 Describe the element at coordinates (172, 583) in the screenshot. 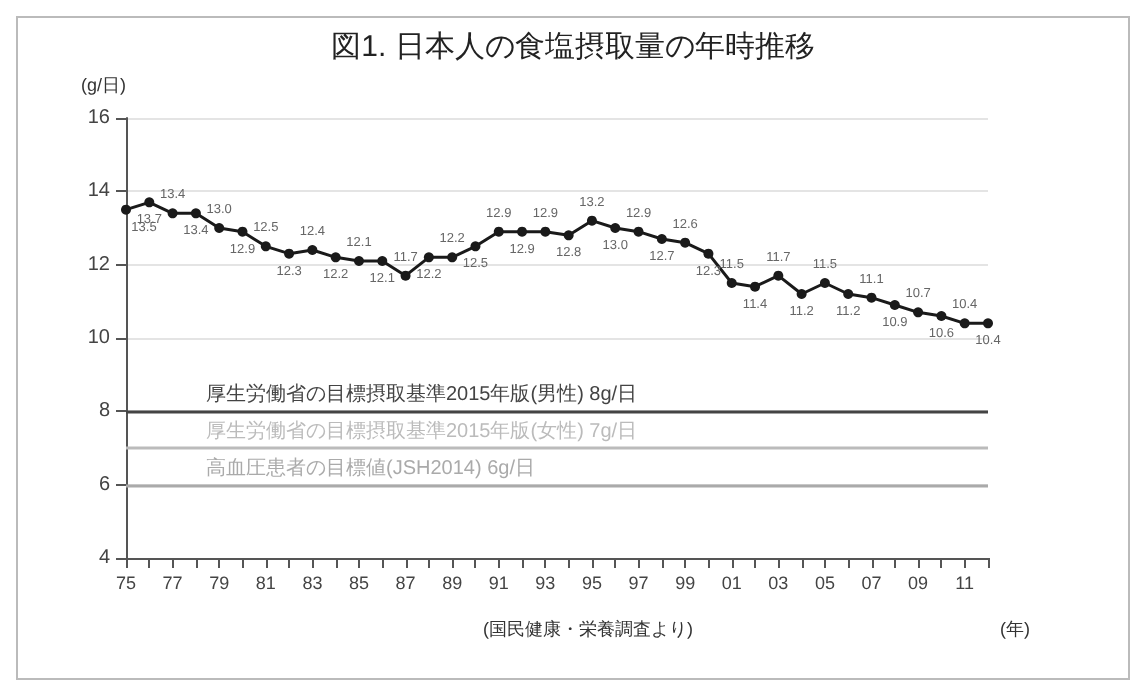

I see `x-tick-label: 77` at that location.